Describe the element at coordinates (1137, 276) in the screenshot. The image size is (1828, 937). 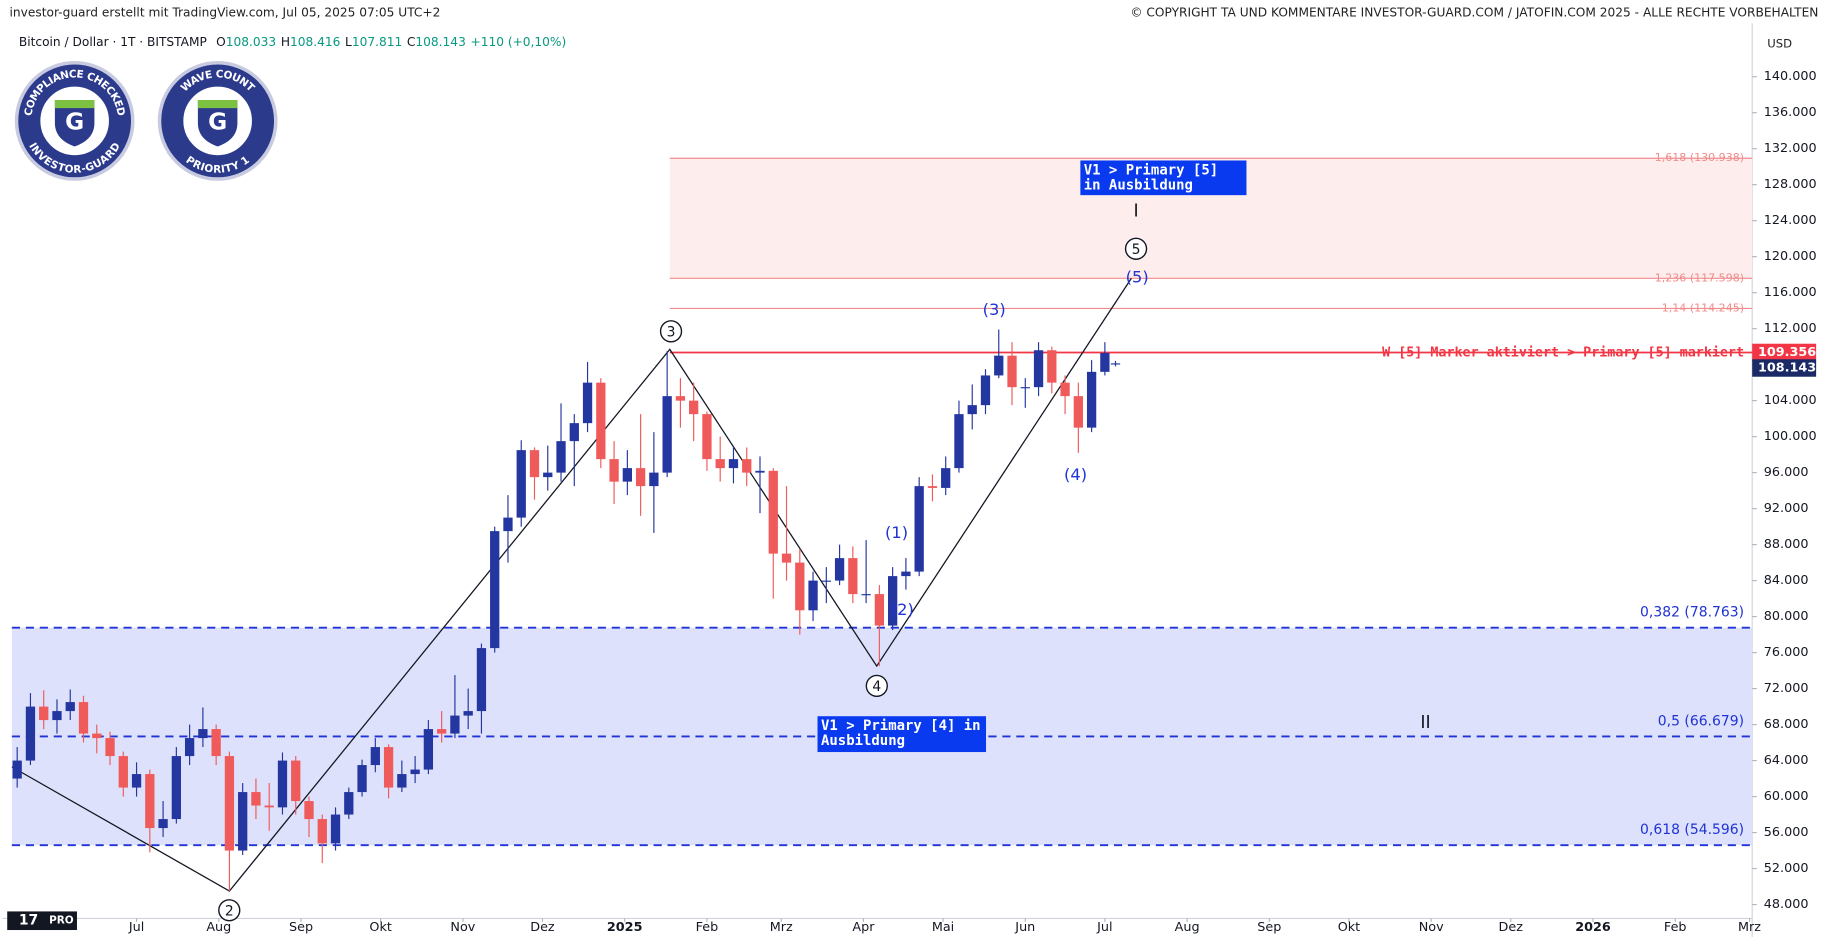
I see `wave-label: (5)` at that location.